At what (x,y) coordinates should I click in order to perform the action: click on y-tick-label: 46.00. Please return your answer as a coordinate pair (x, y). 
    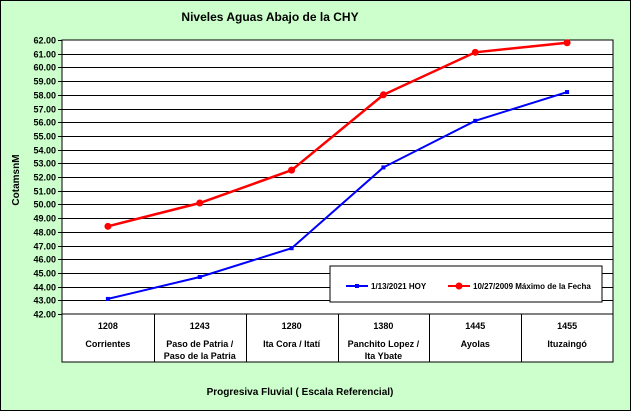
    Looking at the image, I should click on (44, 260).